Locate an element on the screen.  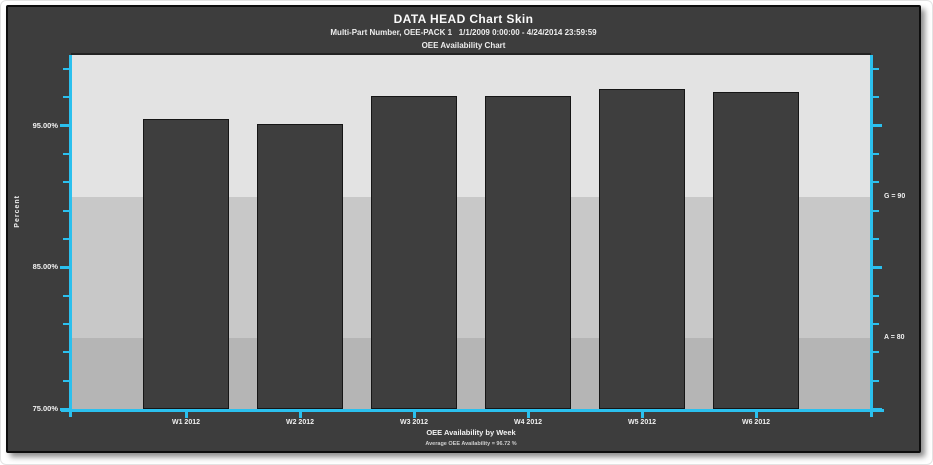
page-title: DATA HEAD Chart Skin is located at coordinates (463, 19).